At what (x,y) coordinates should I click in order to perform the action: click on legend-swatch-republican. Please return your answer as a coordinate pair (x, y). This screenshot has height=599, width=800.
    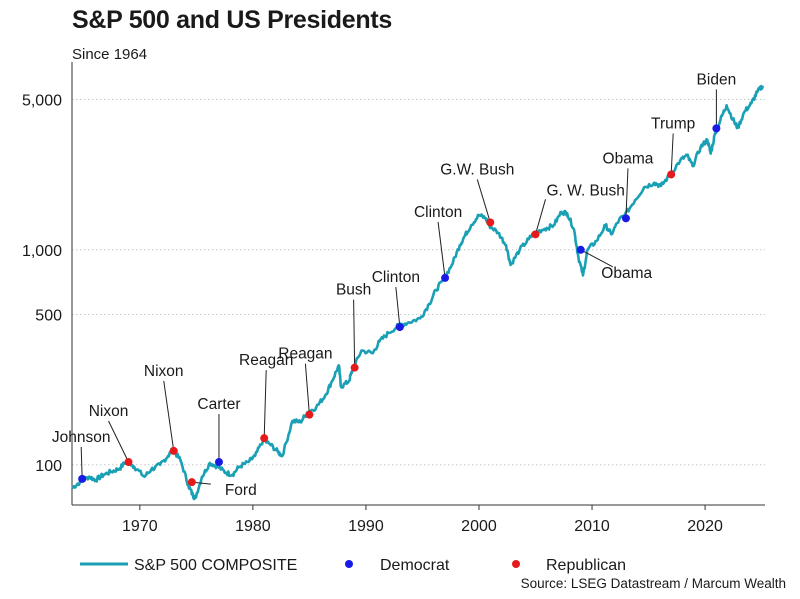
    Looking at the image, I should click on (516, 564).